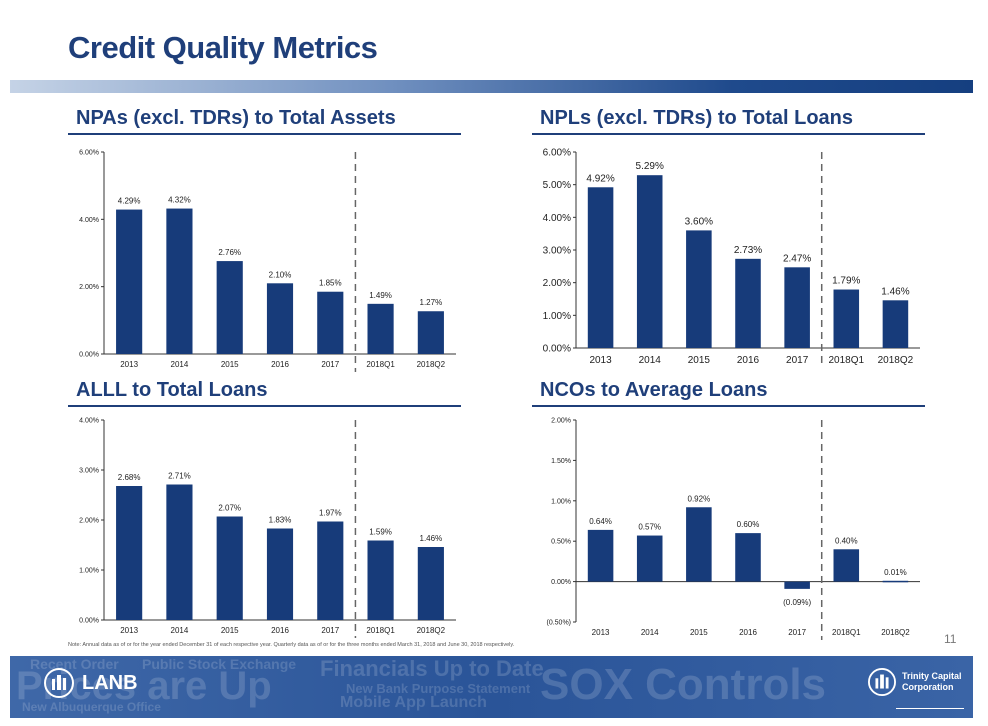 Image resolution: width=988 pixels, height=726 pixels. Describe the element at coordinates (696, 118) in the screenshot. I see `chart-title-npls: NPLs (excl. TDRs) to Total Loans` at that location.